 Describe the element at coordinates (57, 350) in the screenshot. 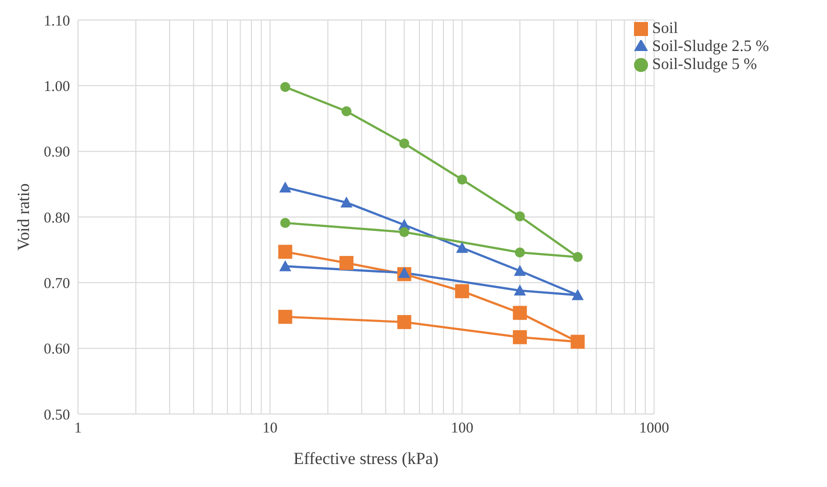

I see `y-tick-label: 0.60` at that location.